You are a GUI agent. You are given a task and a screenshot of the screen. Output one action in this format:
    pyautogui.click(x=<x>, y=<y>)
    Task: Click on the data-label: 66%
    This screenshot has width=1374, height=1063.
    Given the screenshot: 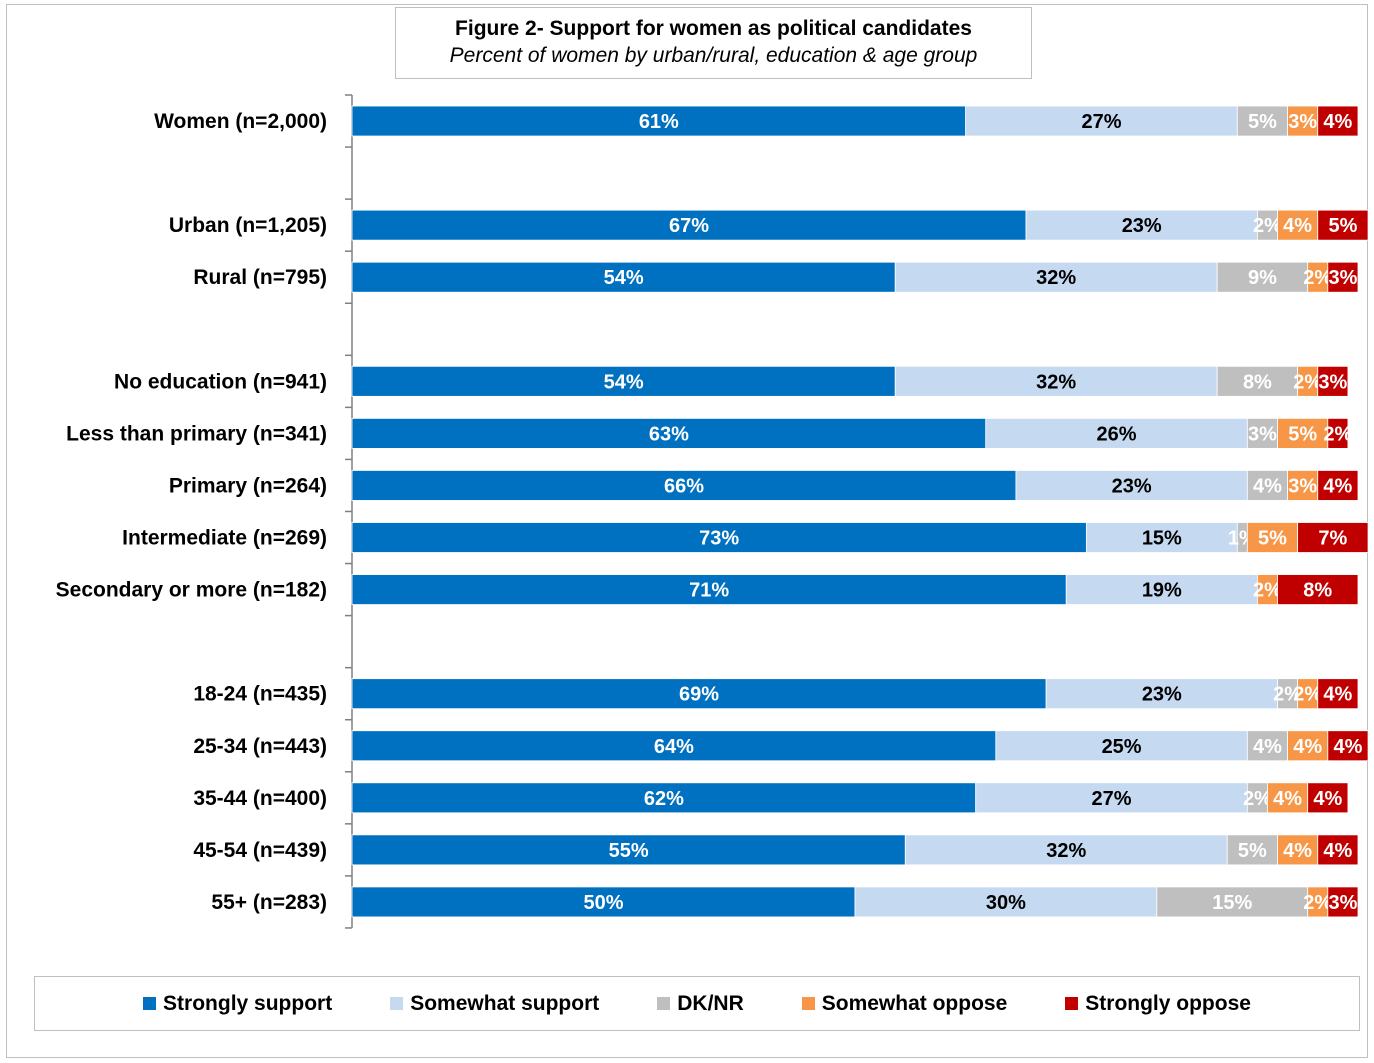 What is the action you would take?
    pyautogui.click(x=684, y=486)
    